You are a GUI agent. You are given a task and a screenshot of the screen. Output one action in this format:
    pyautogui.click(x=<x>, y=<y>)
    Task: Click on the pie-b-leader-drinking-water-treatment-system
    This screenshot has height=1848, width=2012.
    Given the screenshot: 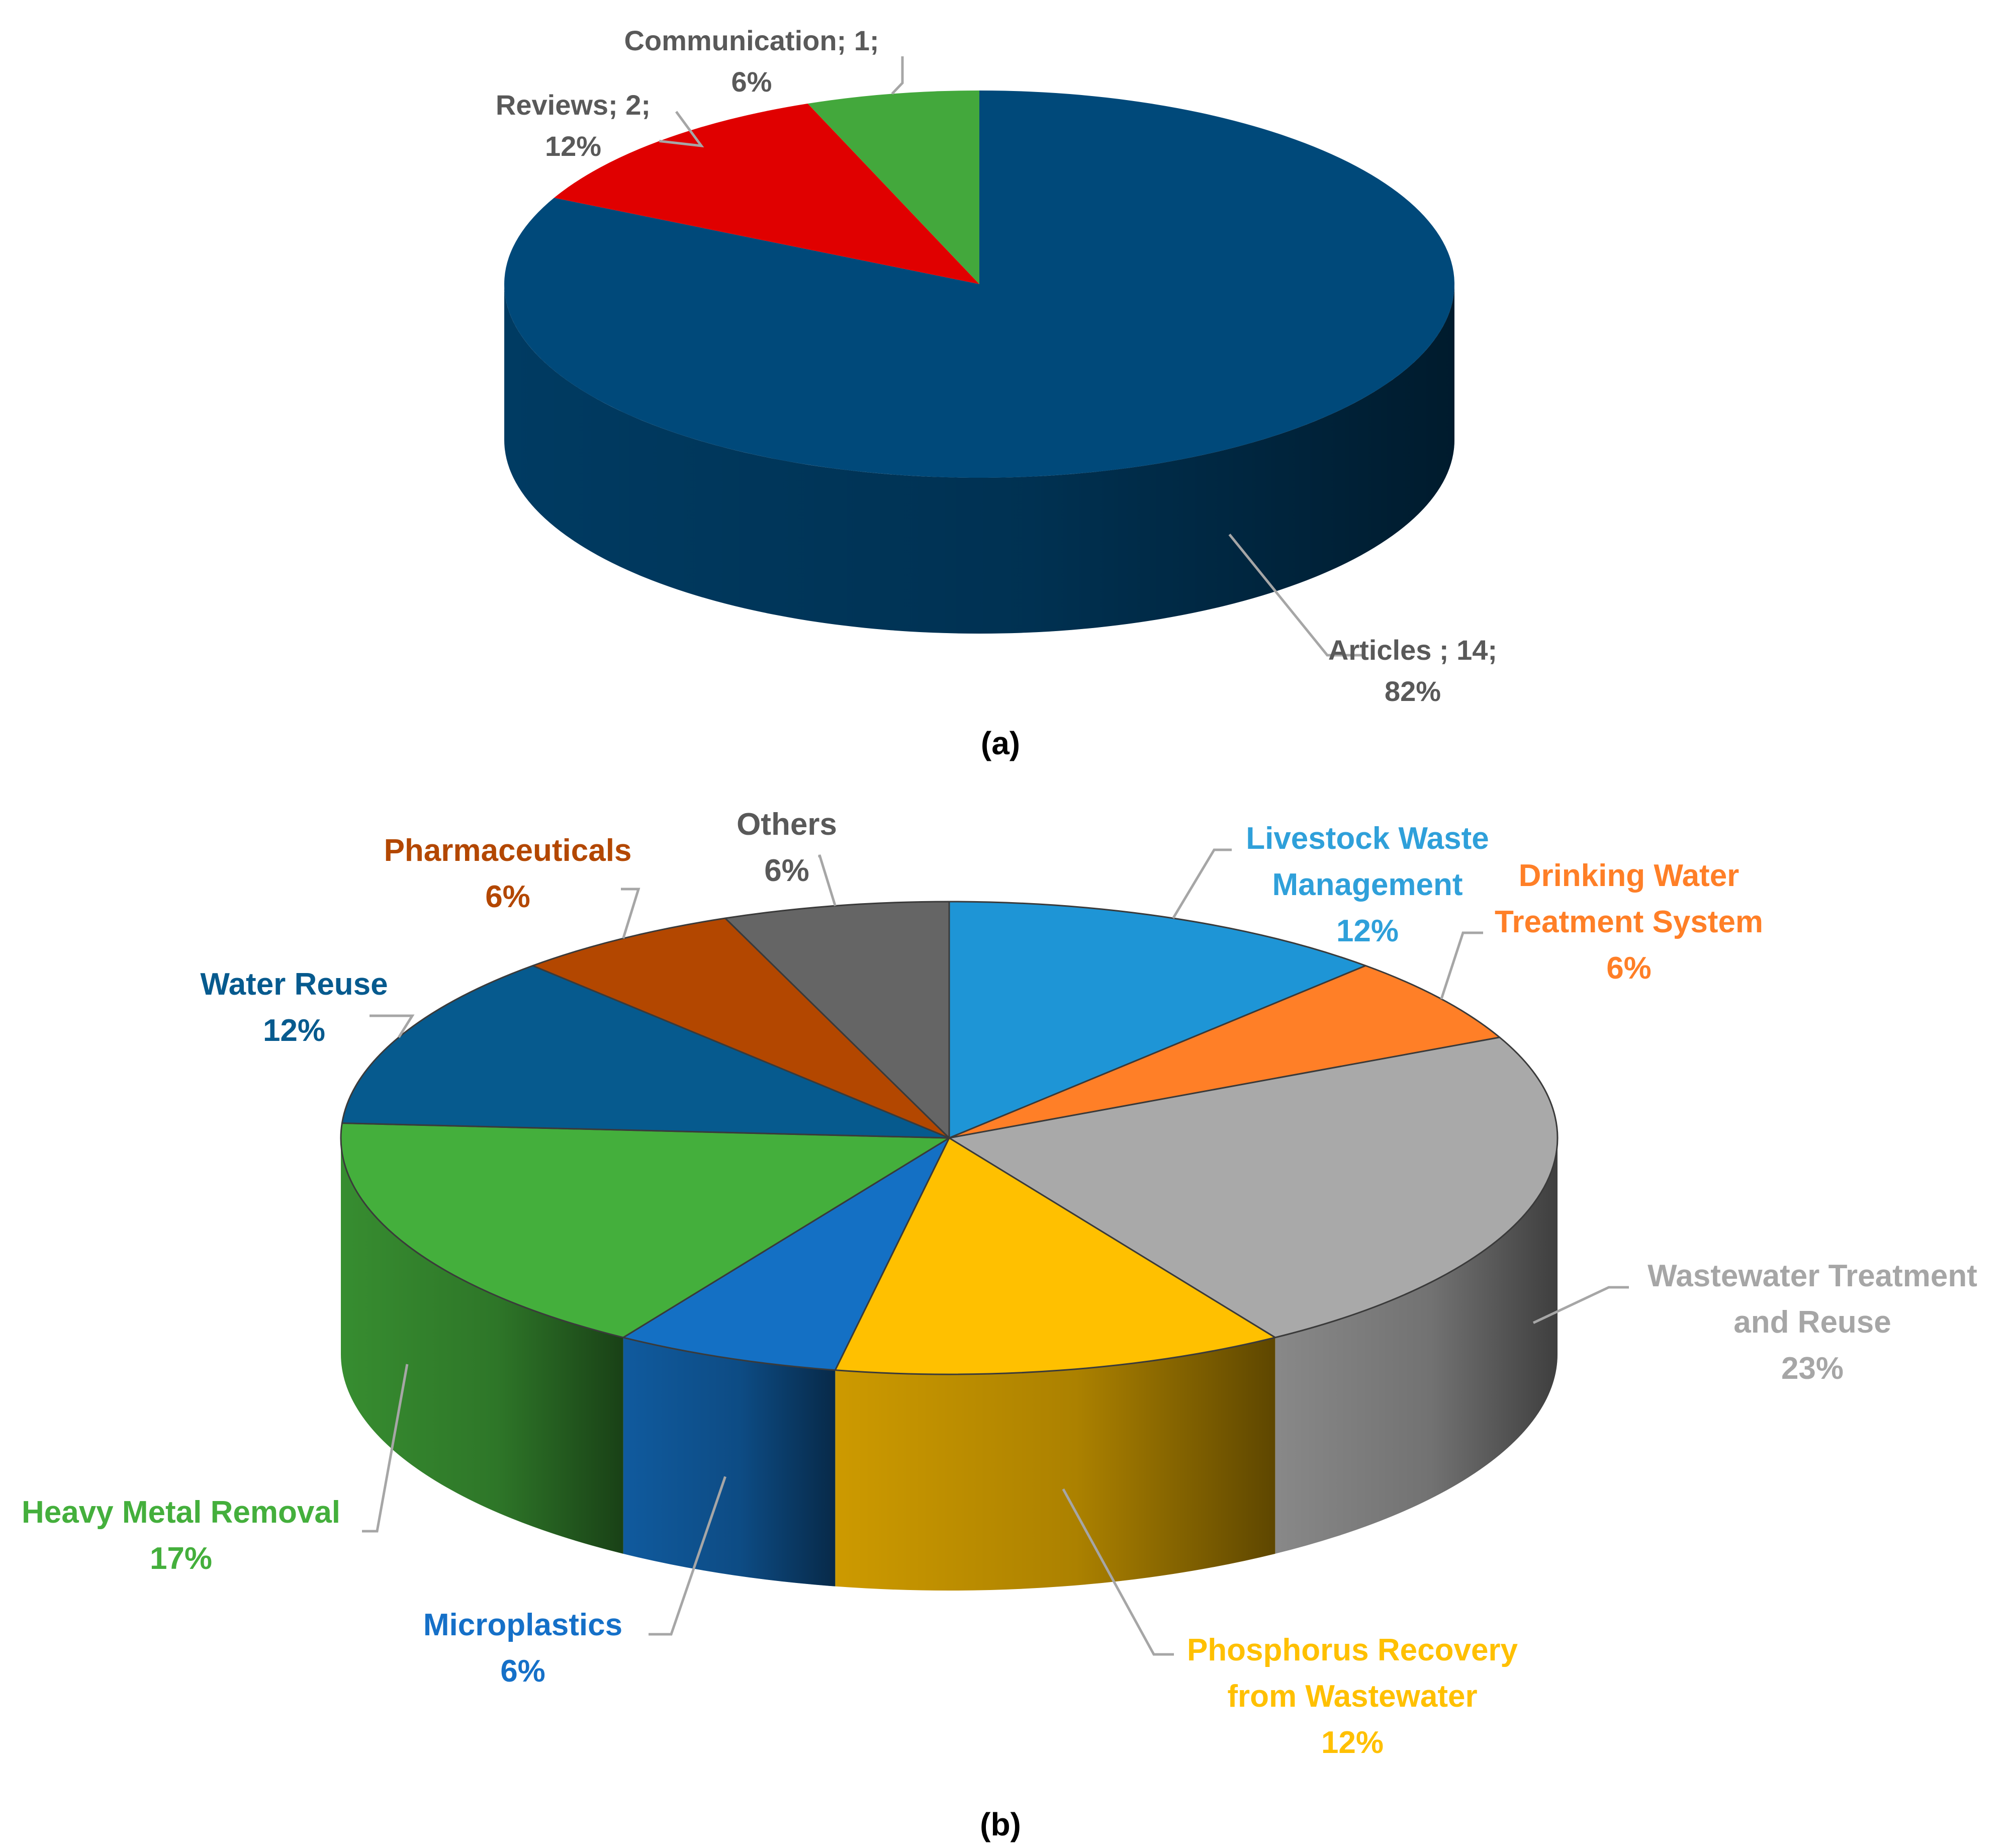 What is the action you would take?
    pyautogui.click(x=1461, y=965)
    